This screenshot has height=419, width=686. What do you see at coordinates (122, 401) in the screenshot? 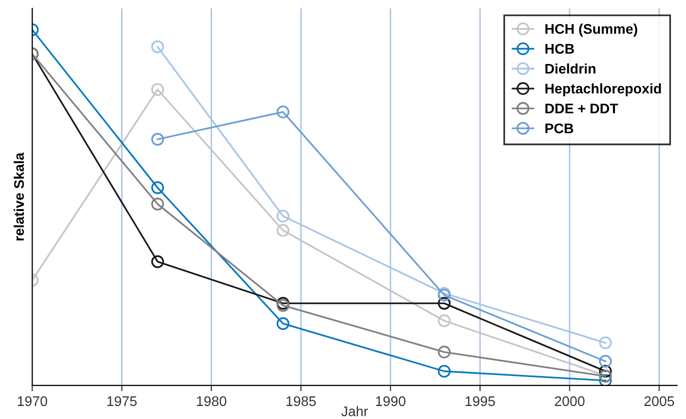
I see `x-tick-label: 1975` at bounding box center [122, 401].